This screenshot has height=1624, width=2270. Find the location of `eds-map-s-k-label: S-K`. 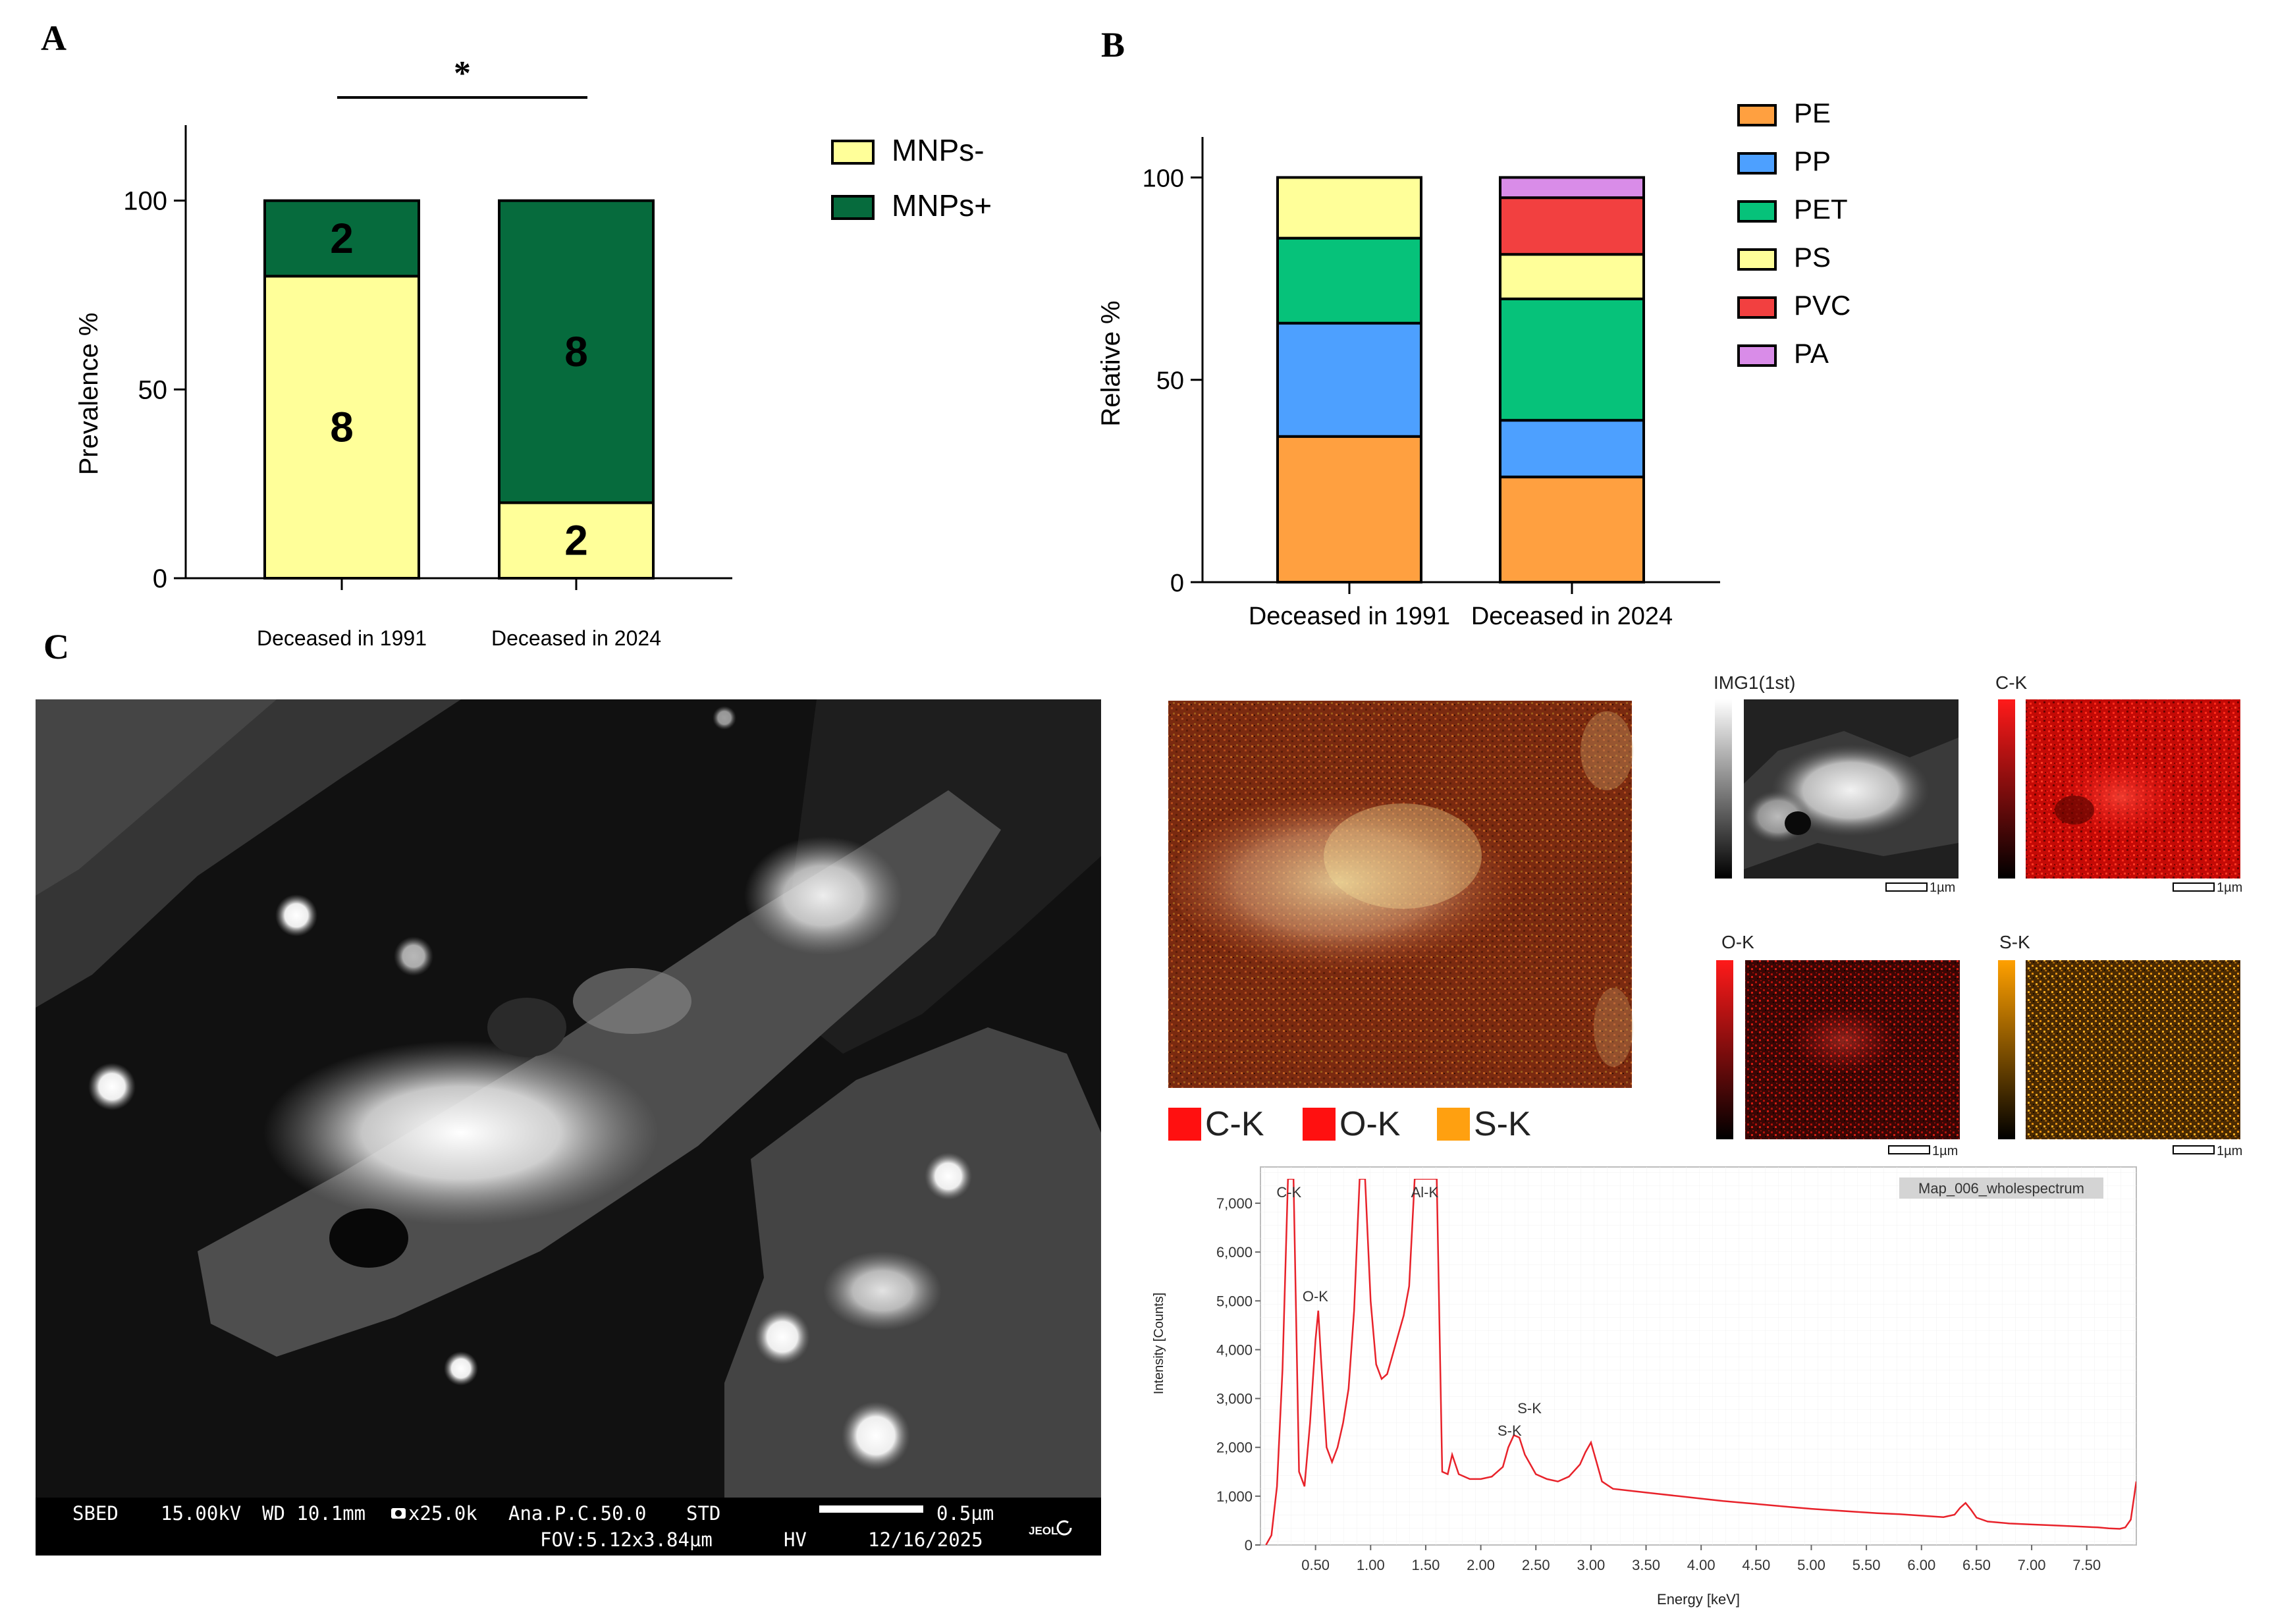

eds-map-s-k-label: S-K is located at coordinates (2014, 942).